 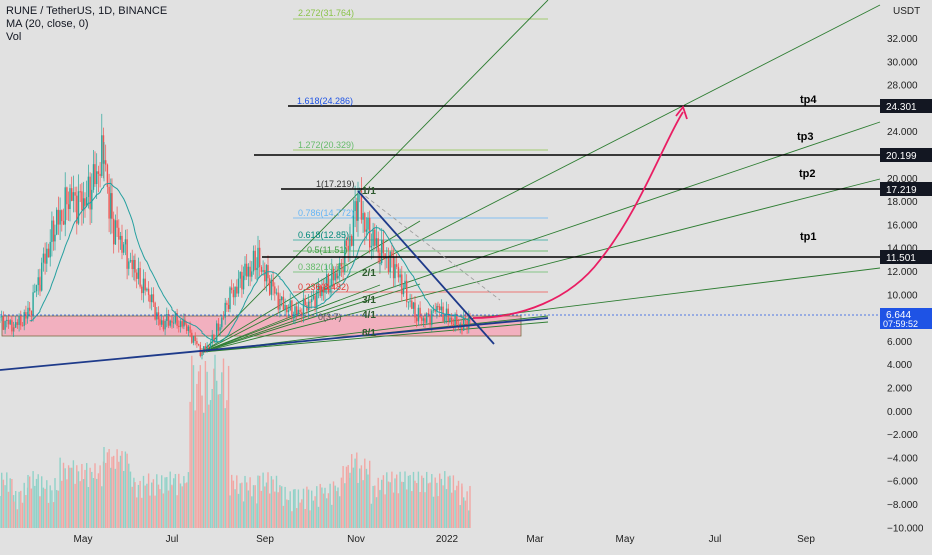 I want to click on x-tick-label: May, so click(x=83, y=539).